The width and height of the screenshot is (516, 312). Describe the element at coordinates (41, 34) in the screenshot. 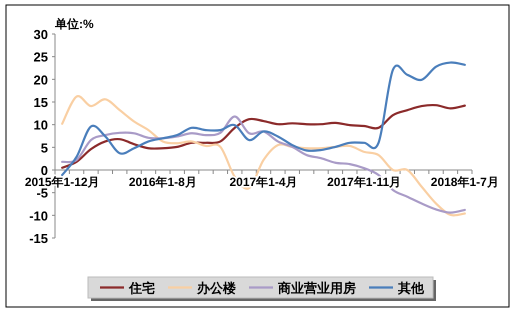

I see `y-tick-label: 30` at that location.